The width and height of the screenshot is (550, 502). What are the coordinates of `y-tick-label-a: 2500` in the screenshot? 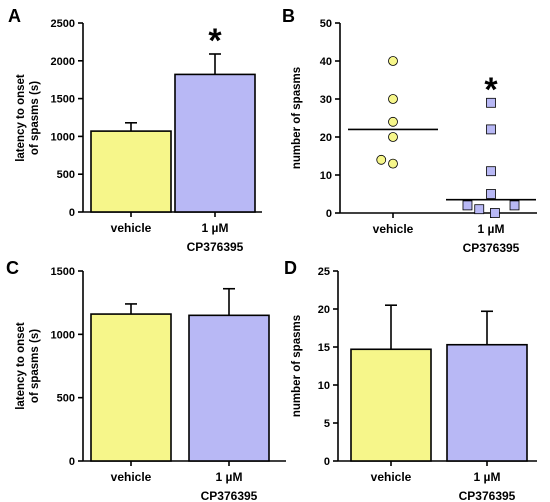 It's located at (63, 24).